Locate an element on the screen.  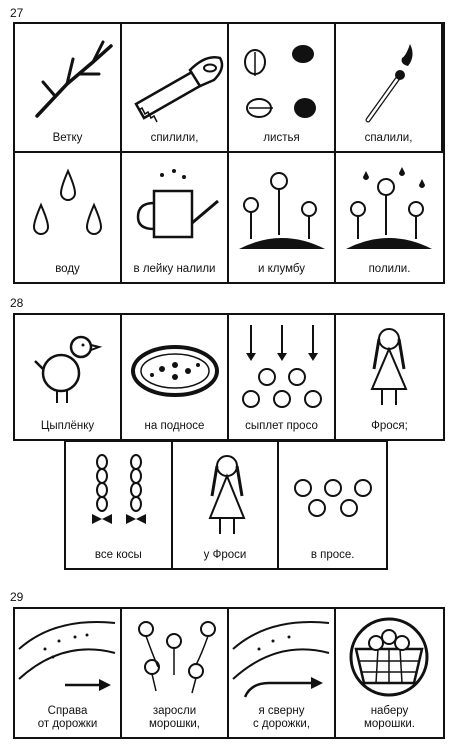
card-caption: в просе. is located at coordinates (332, 555).